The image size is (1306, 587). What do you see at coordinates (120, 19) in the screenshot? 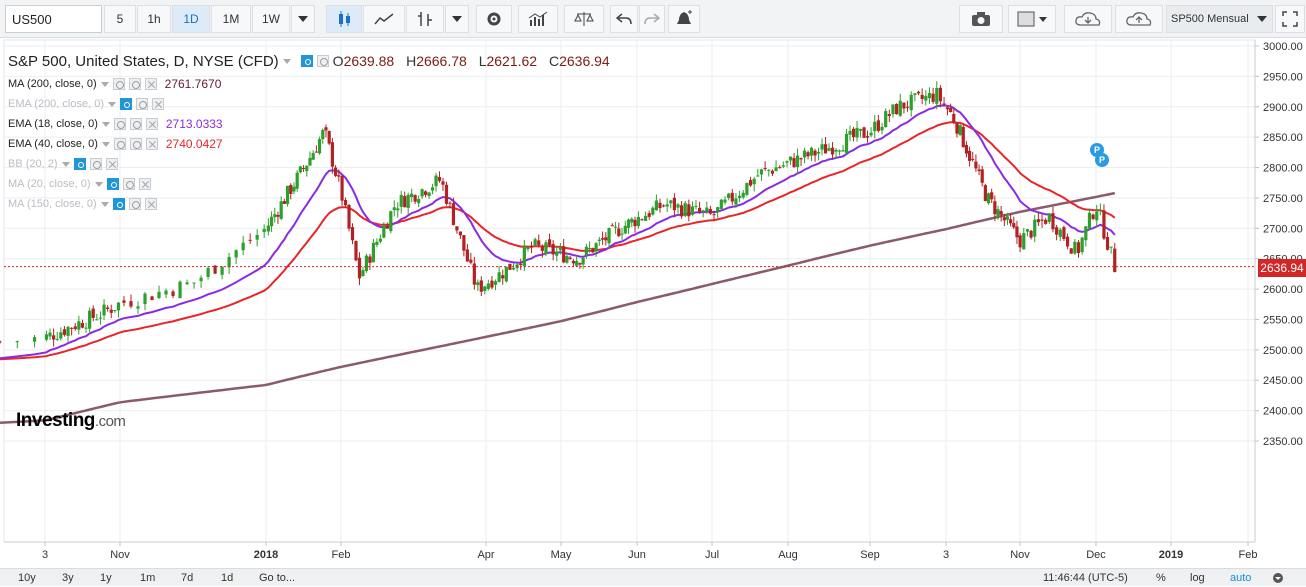
I see `interval-5-button: 5` at bounding box center [120, 19].